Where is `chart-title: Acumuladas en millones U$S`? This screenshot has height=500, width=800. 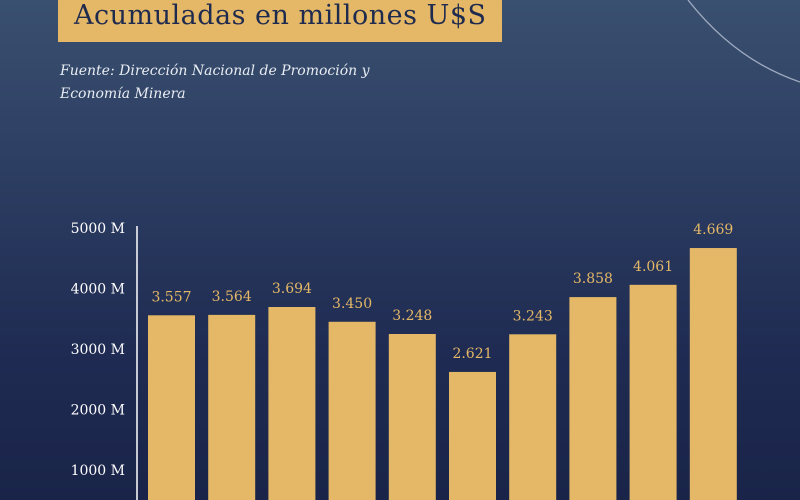 chart-title: Acumuladas en millones U$S is located at coordinates (280, 15).